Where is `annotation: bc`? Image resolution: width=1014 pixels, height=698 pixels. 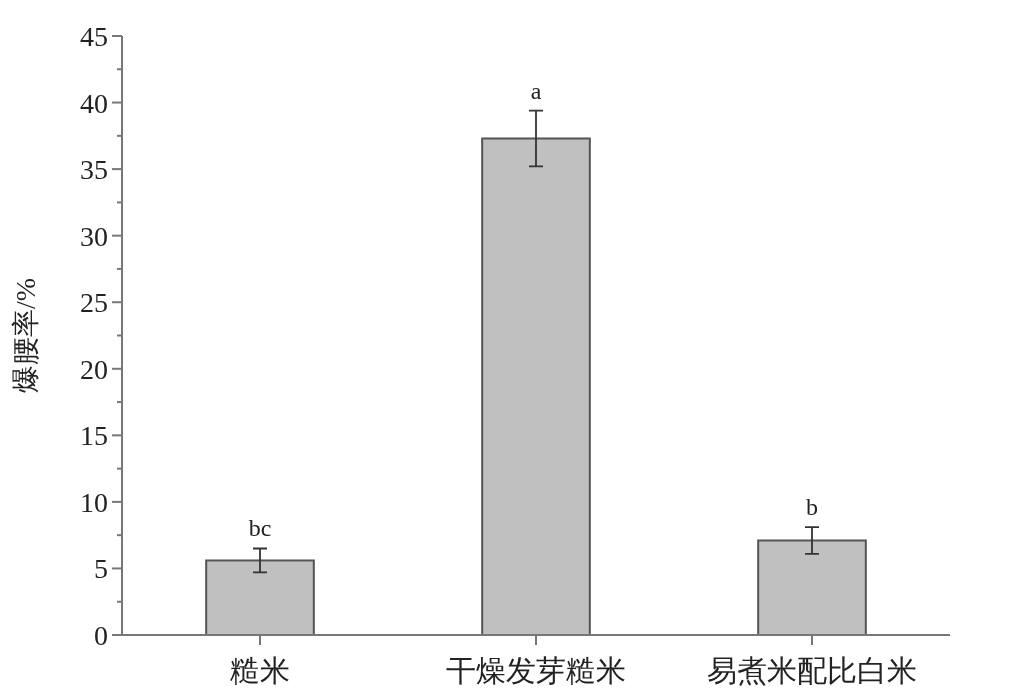
annotation: bc is located at coordinates (260, 528).